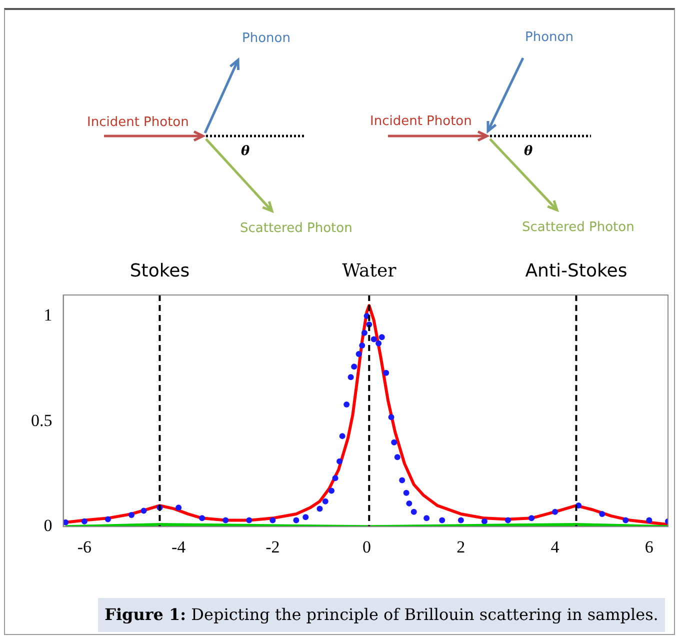  I want to click on x-tick-label: 6, so click(649, 546).